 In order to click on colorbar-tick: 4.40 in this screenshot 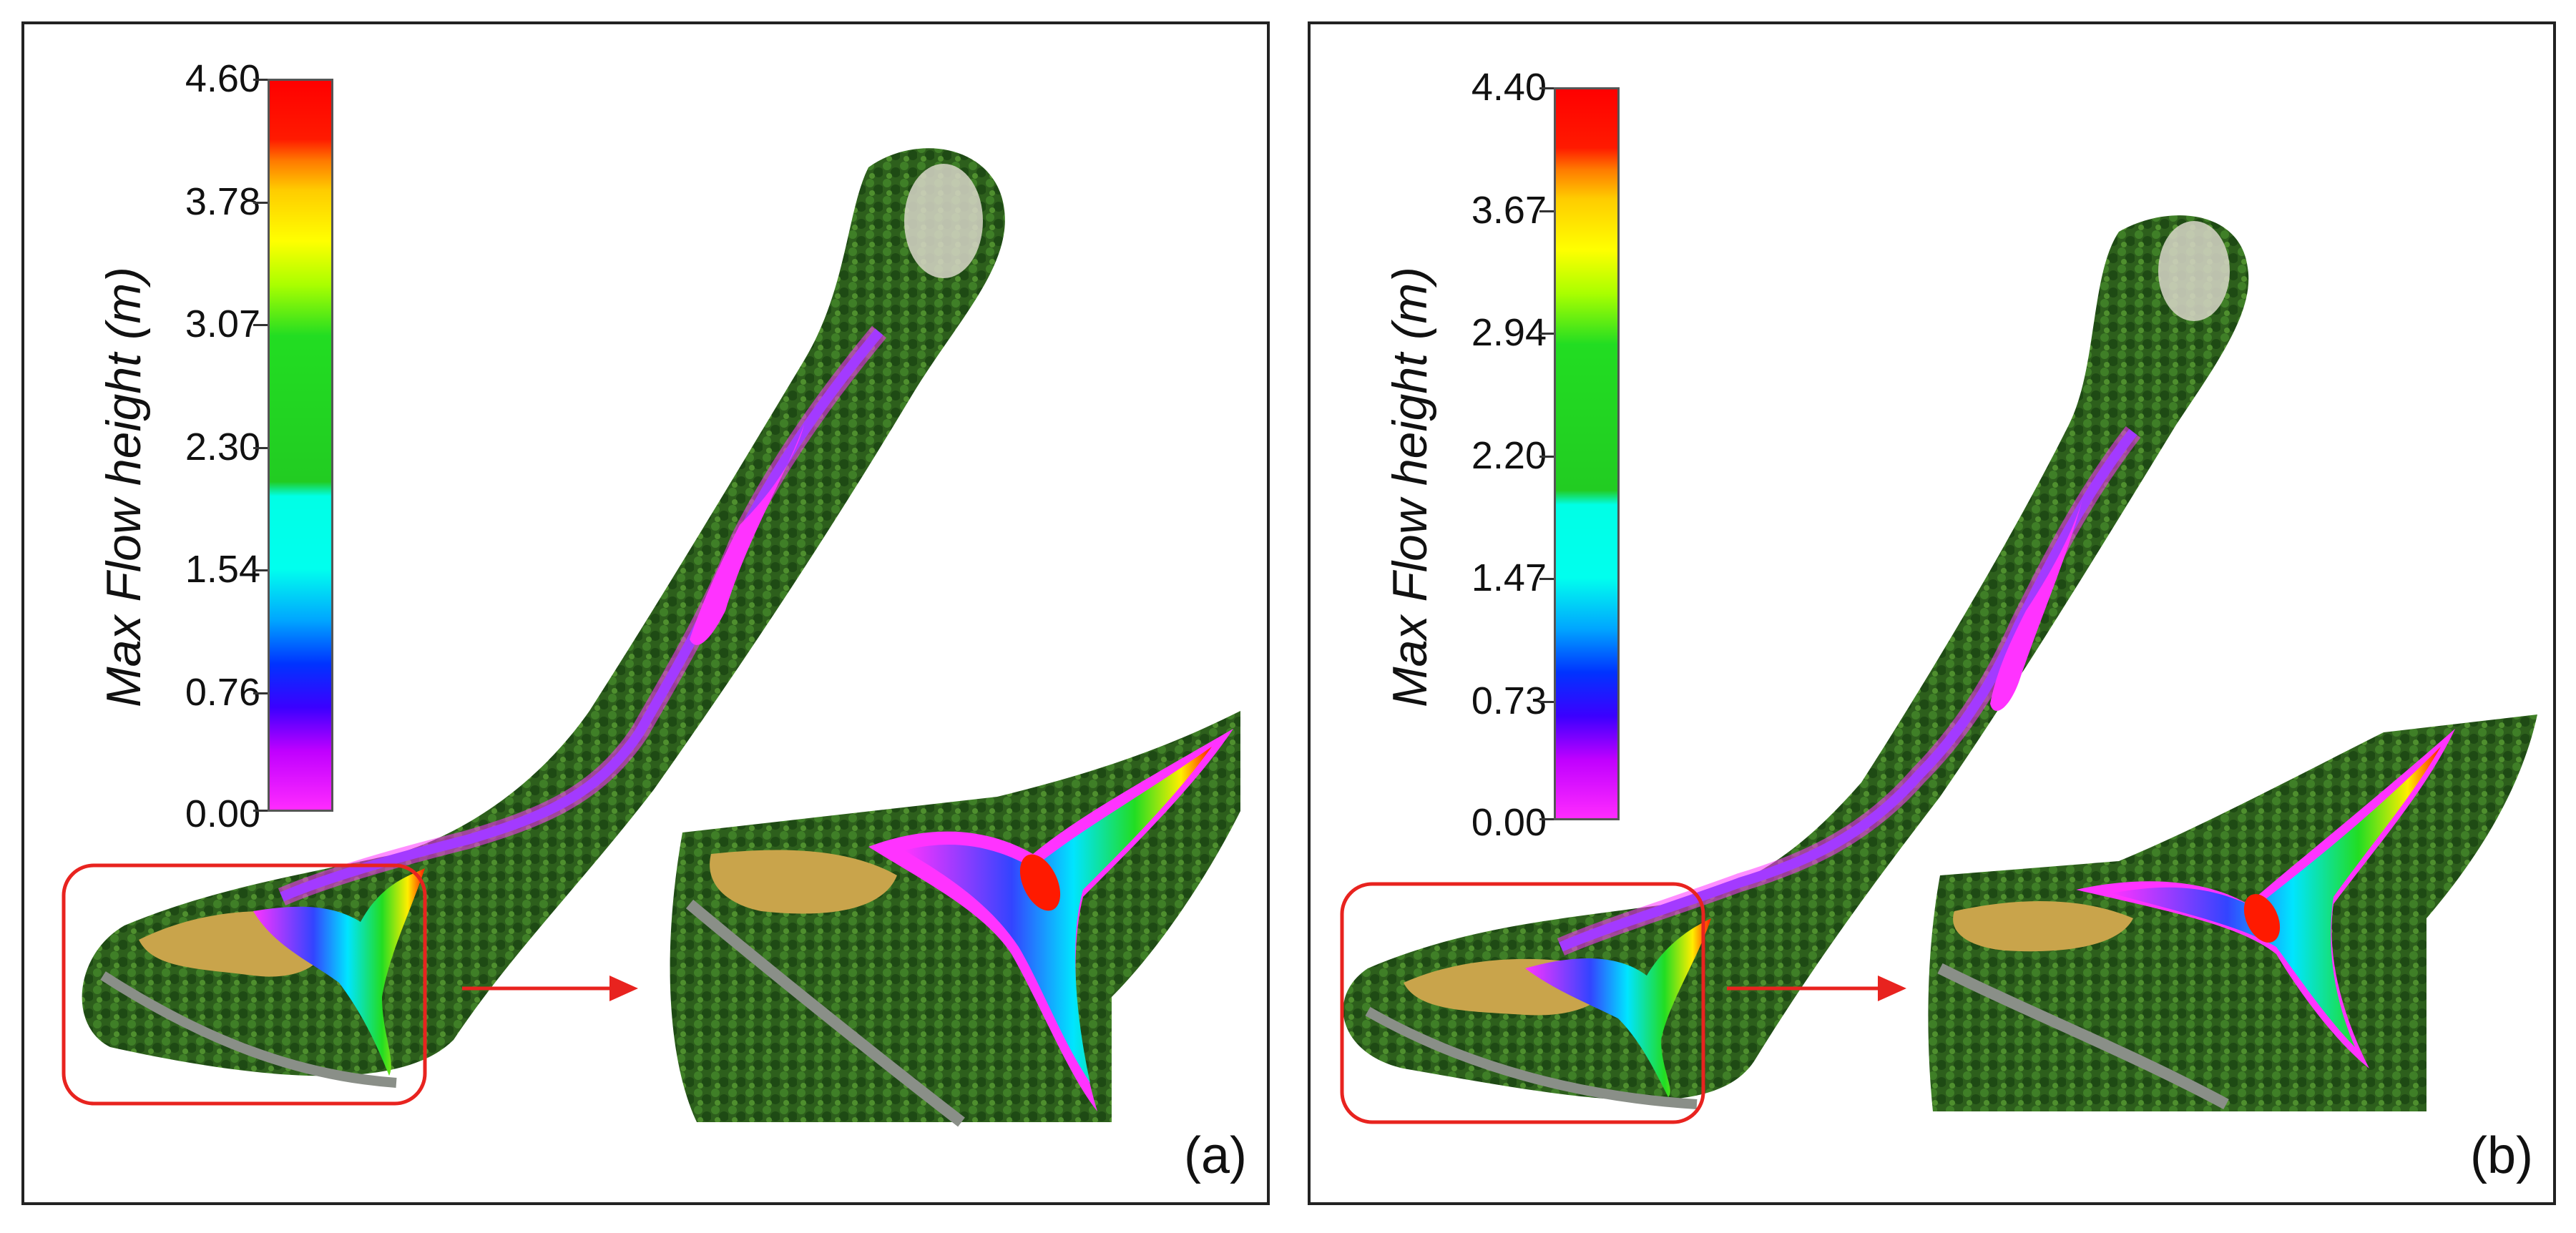, I will do `click(1509, 87)`.